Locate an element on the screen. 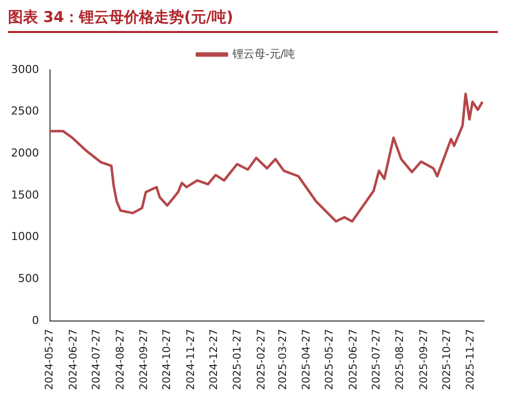 The height and width of the screenshot is (400, 506). x-tick-label: 2025-08-27 is located at coordinates (400, 359).